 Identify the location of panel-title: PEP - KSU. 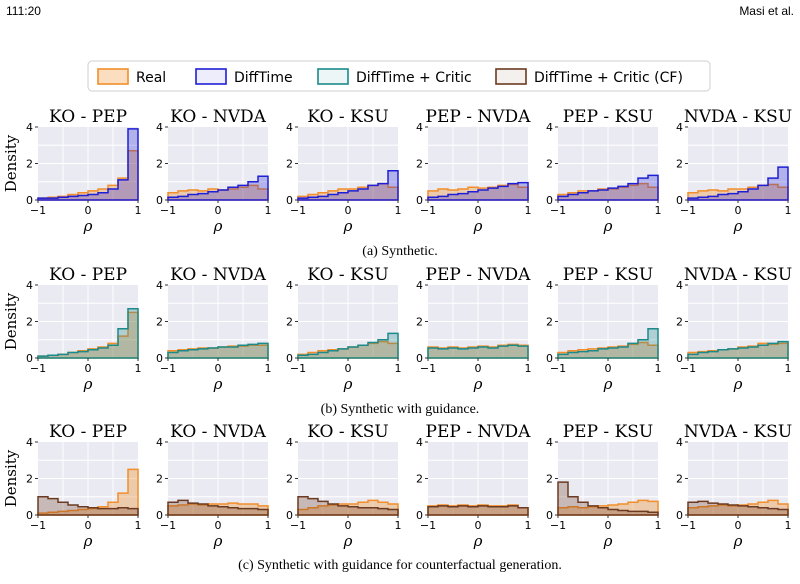
(608, 432).